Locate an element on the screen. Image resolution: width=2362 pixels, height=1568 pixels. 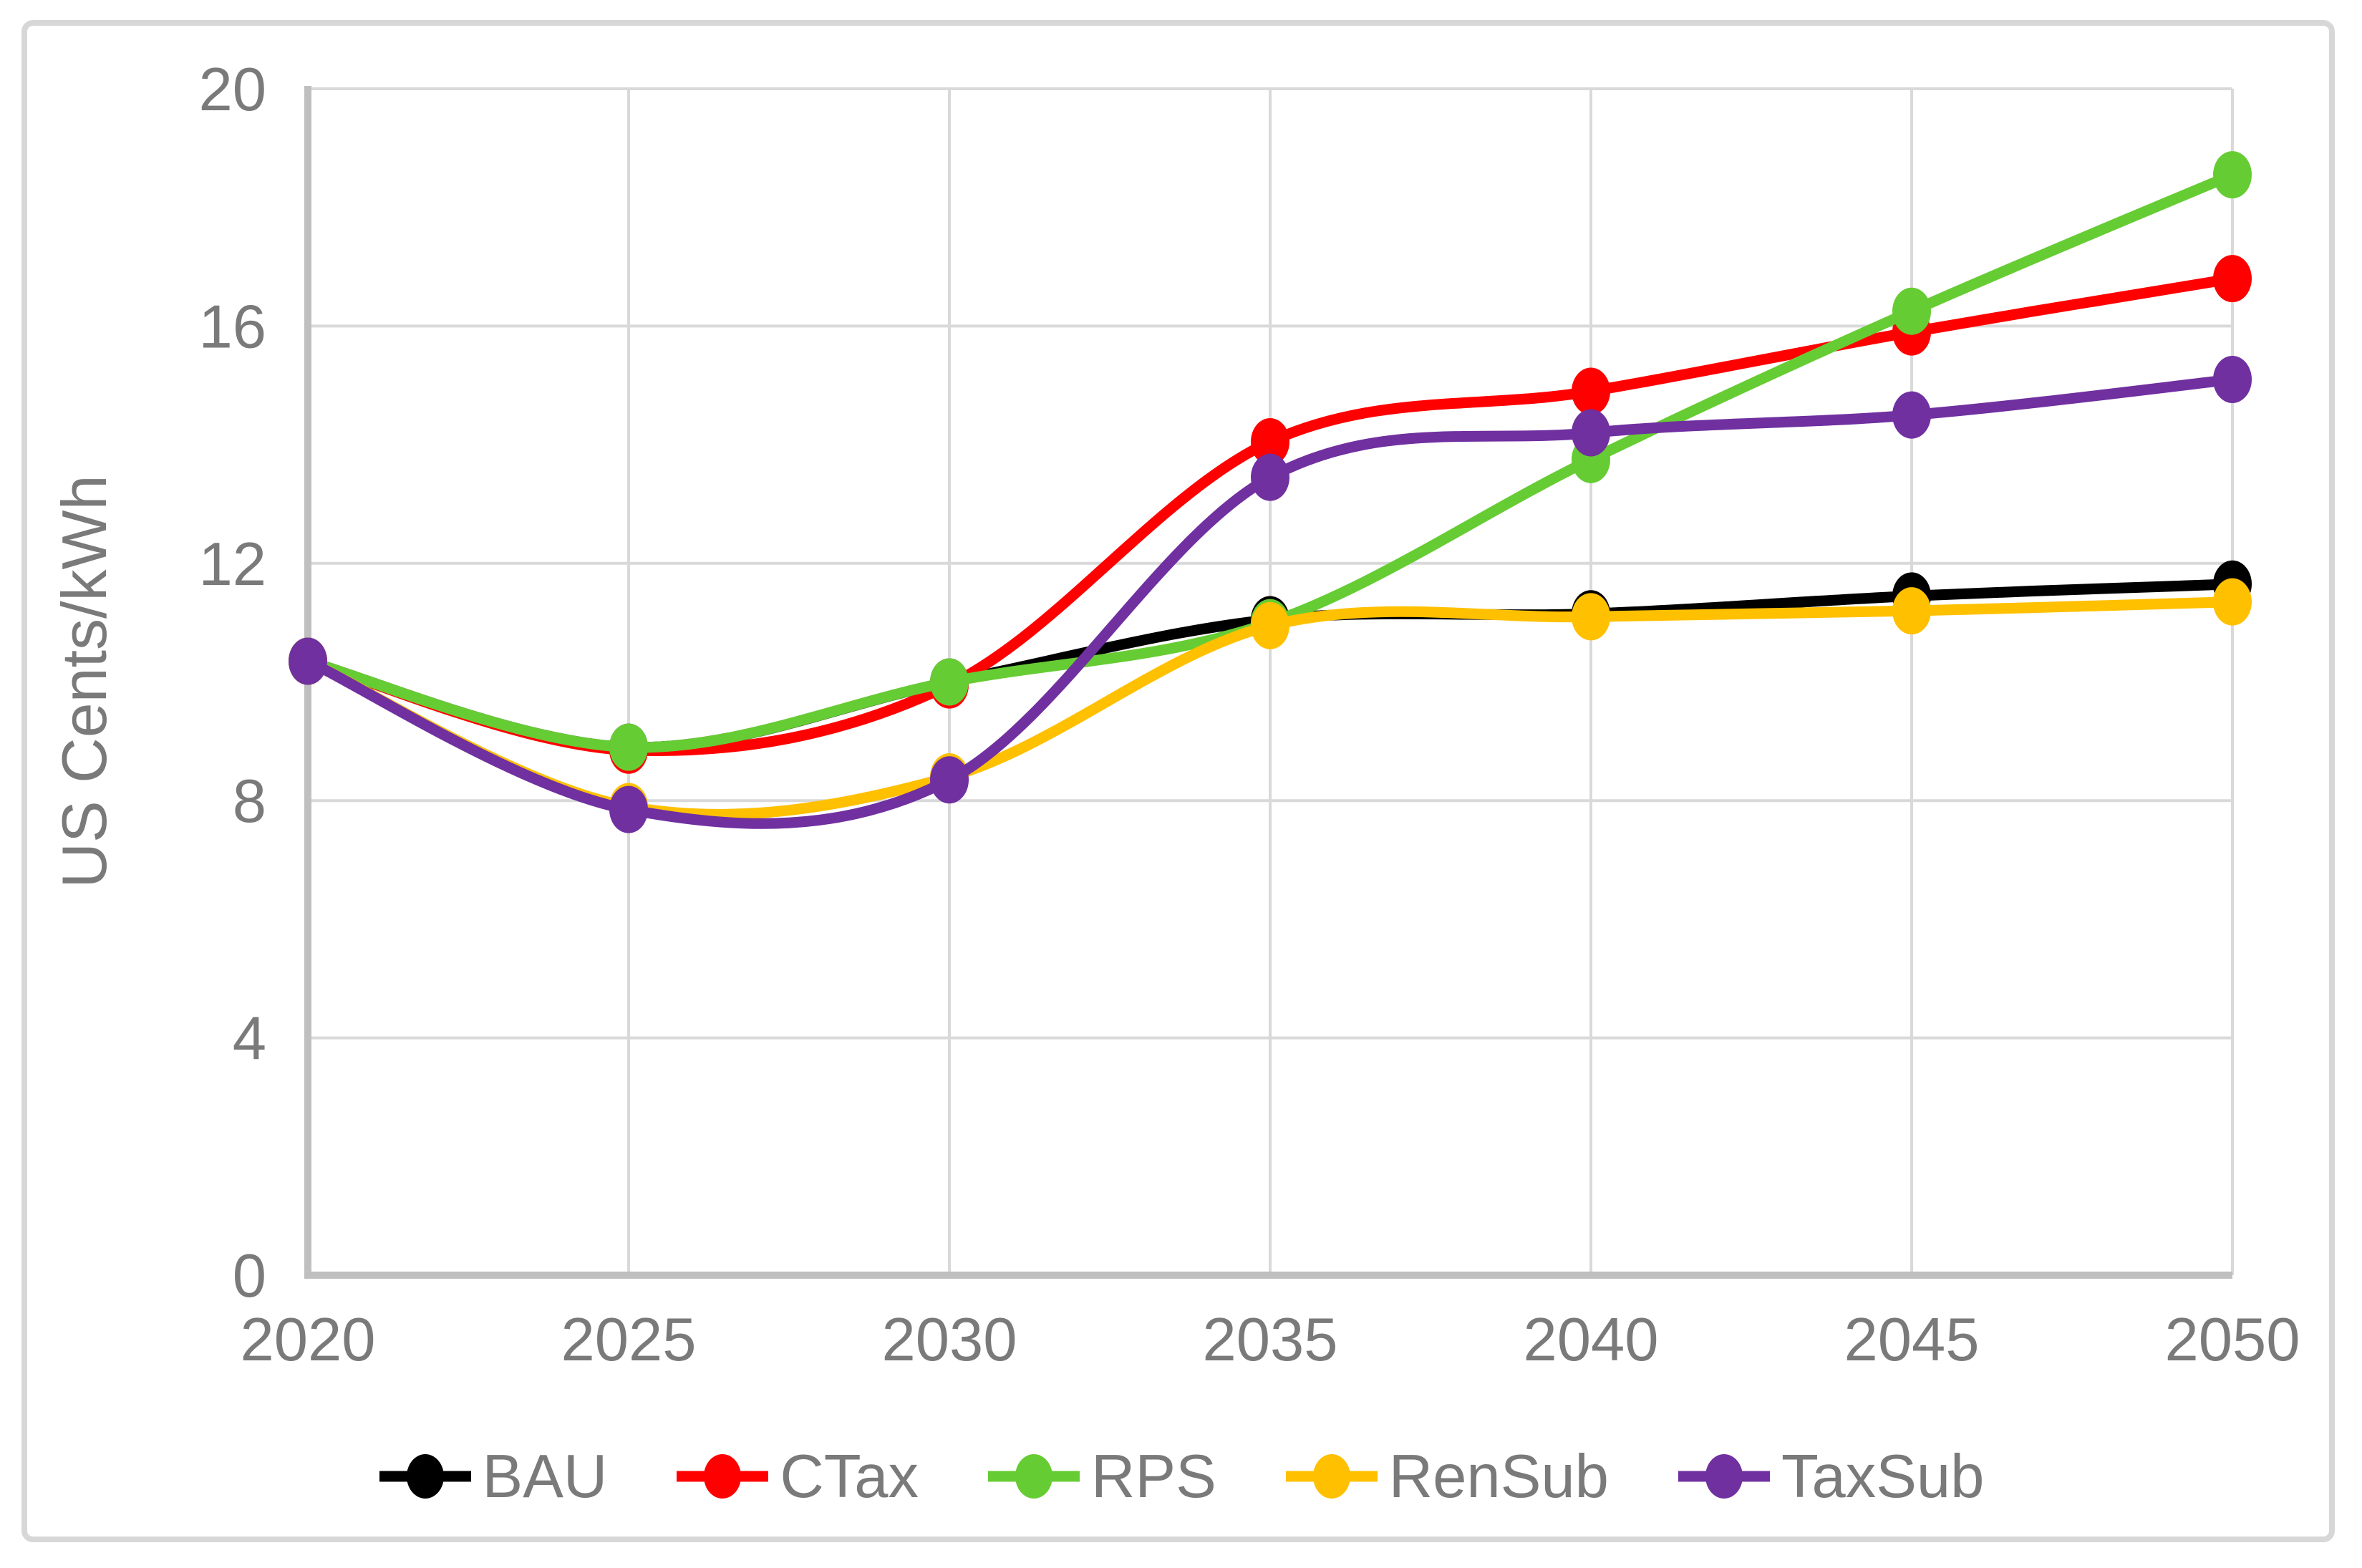
y-axis-title: US Cents/kWh is located at coordinates (84, 681).